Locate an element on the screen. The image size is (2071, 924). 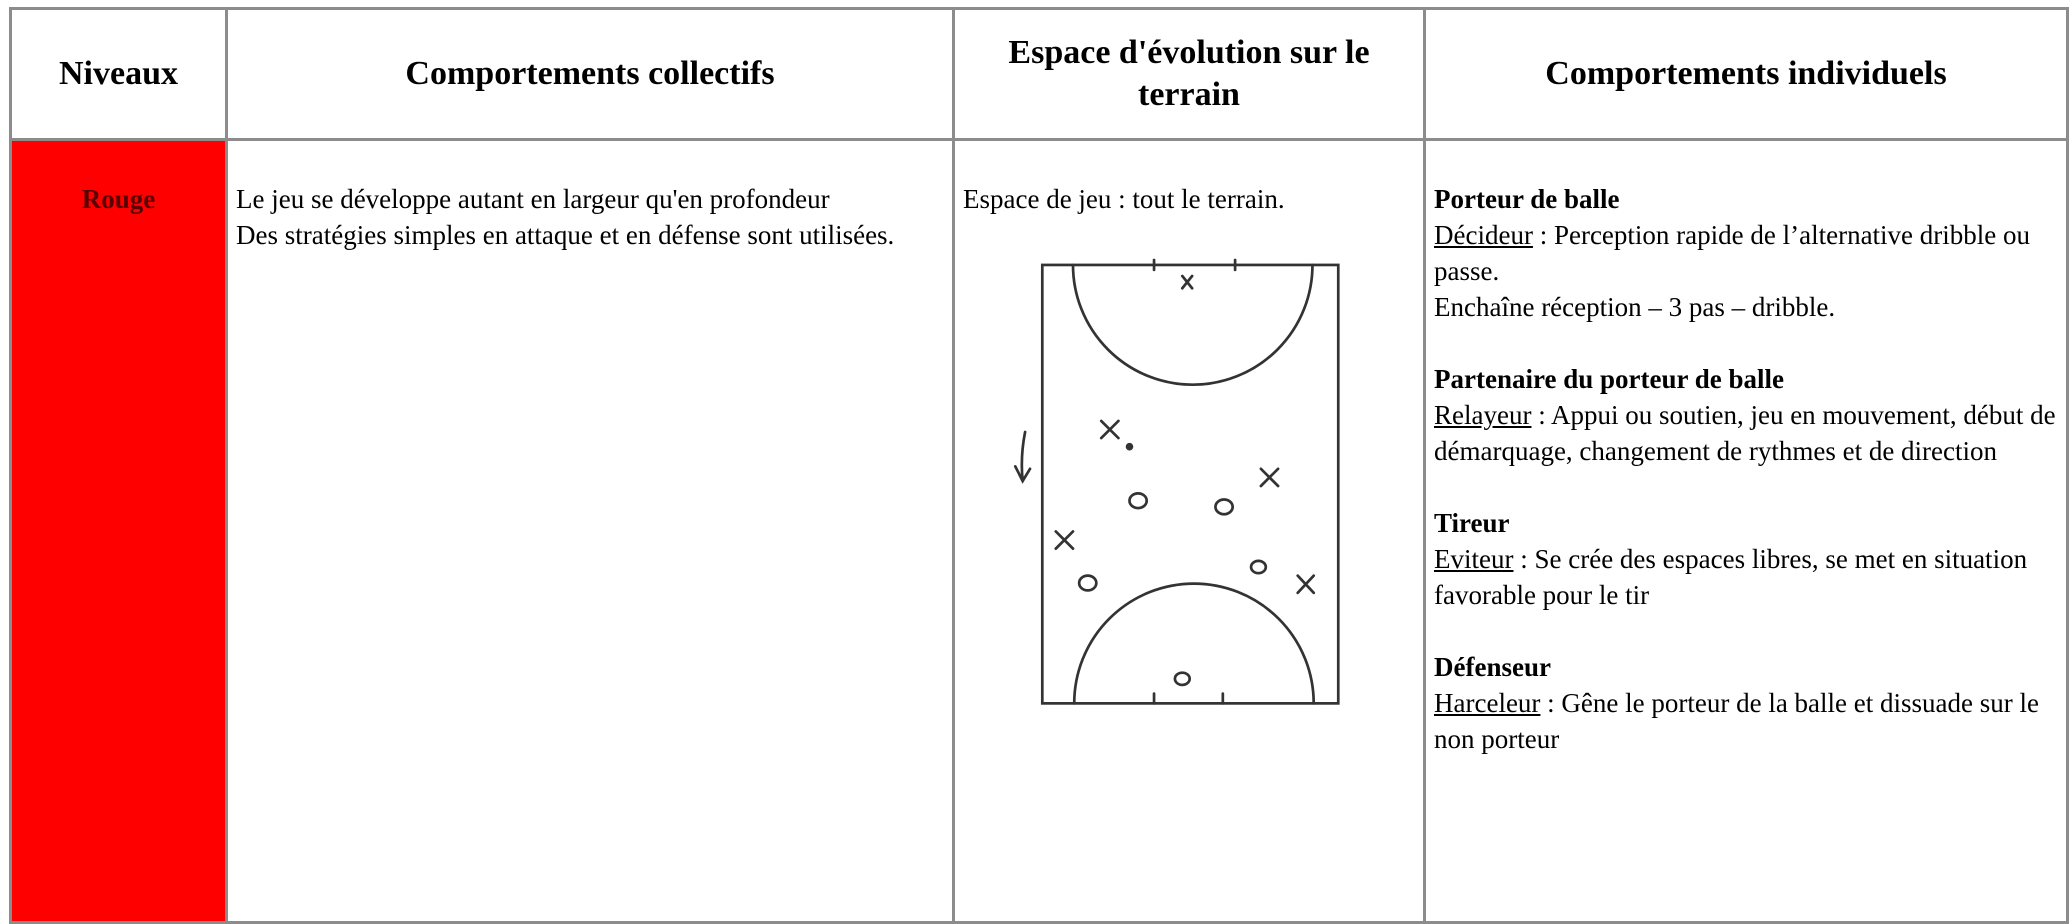
role-name: Eviteur is located at coordinates (1474, 559).